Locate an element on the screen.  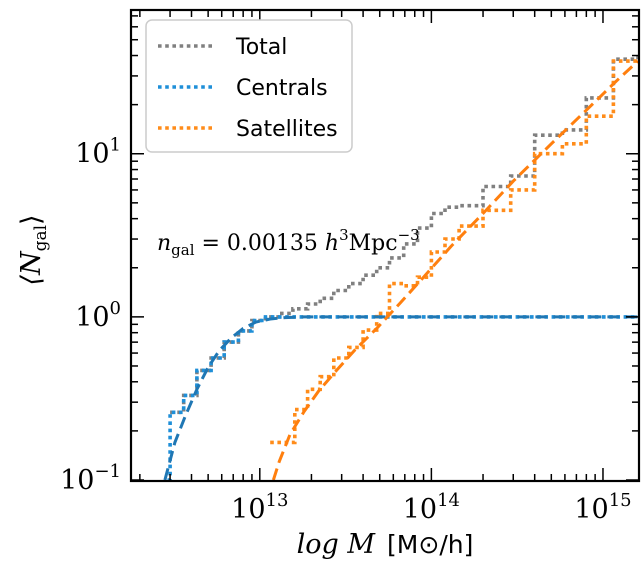
ngal-annotation: ngal = 0.00135 h3Mpc−3 is located at coordinates (288, 242).